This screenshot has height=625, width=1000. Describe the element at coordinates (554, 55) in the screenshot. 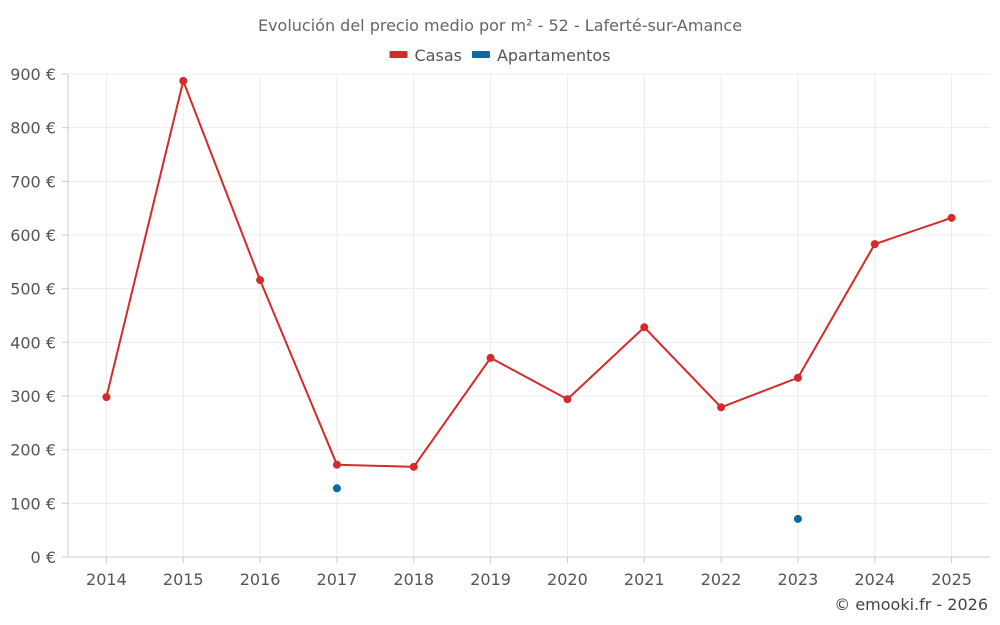

I see `legend-label-apartamentos: Apartamentos` at that location.